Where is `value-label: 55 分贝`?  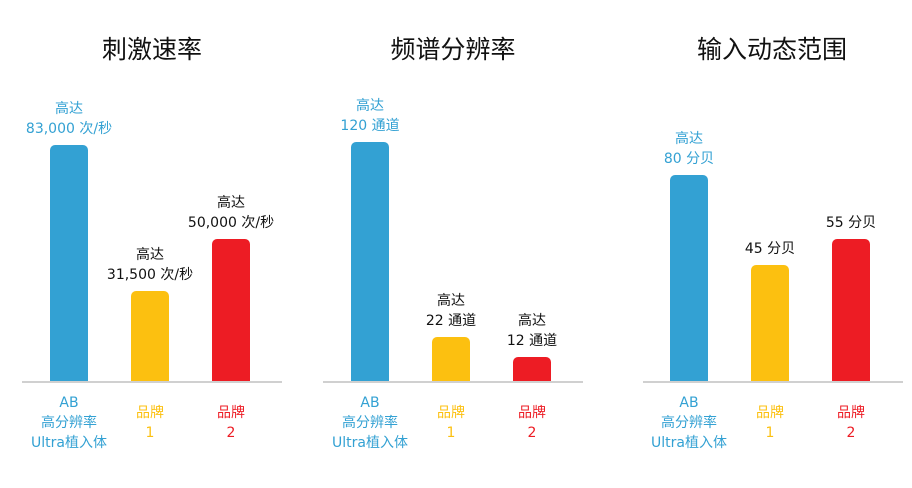 value-label: 55 分贝 is located at coordinates (851, 223).